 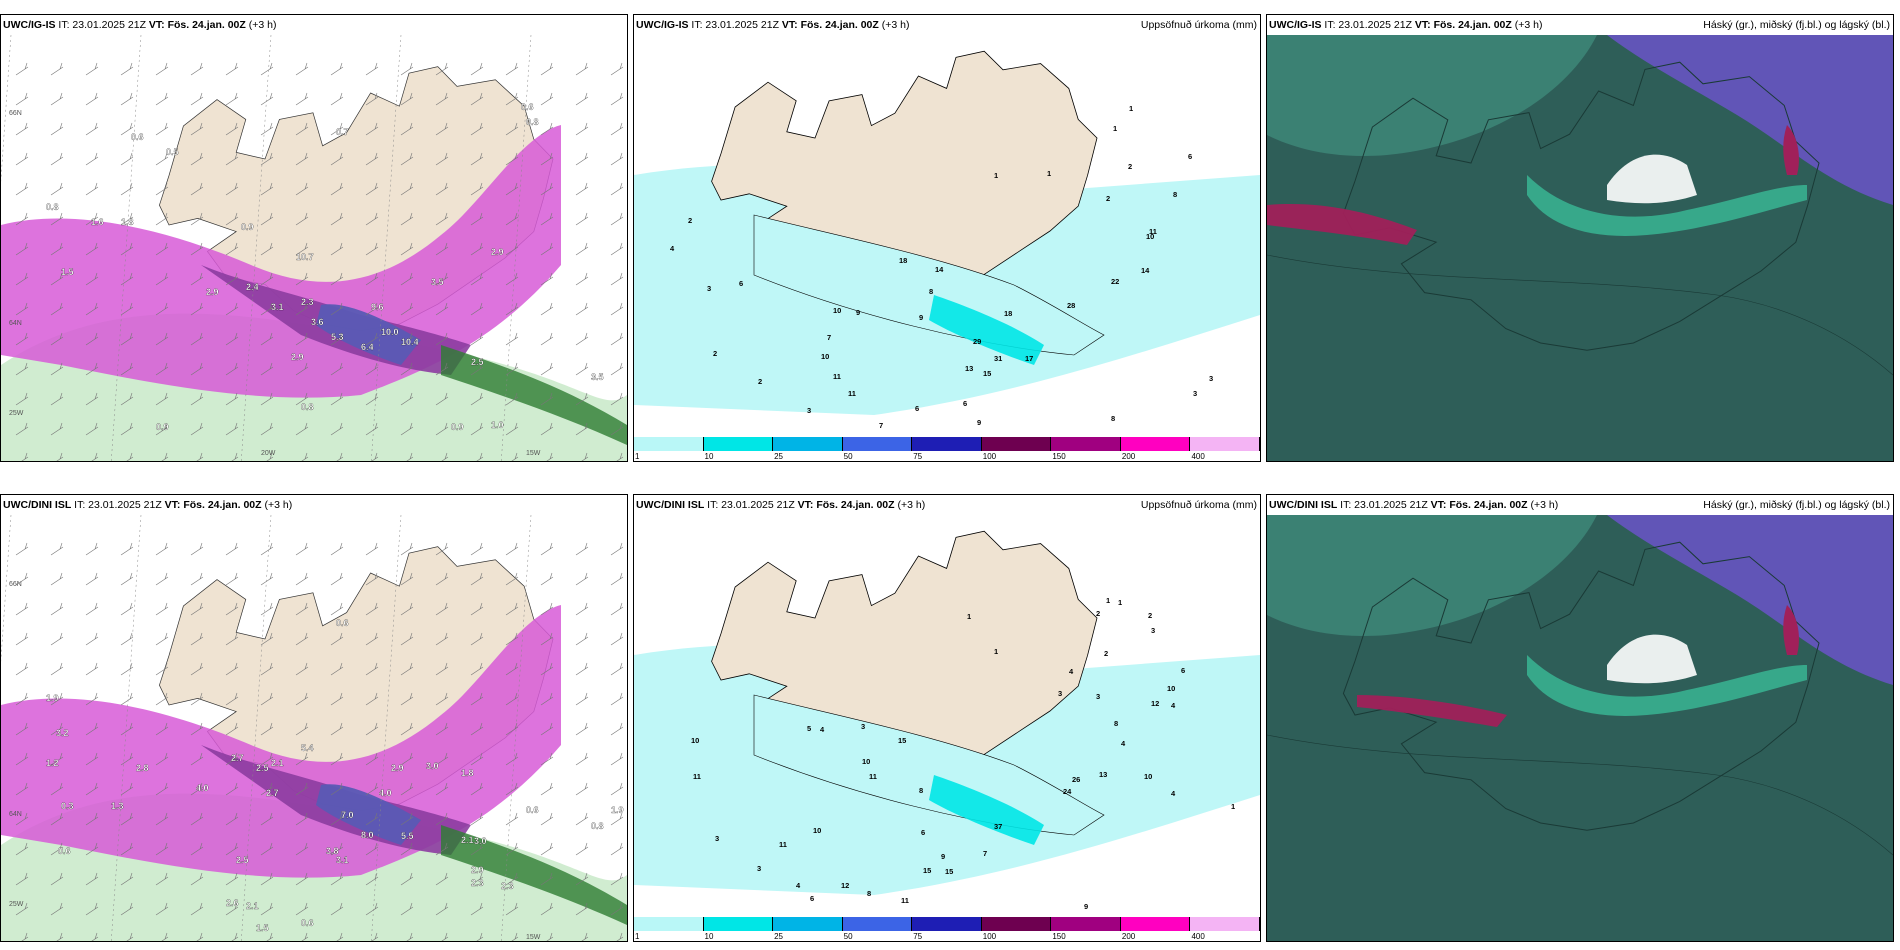 What do you see at coordinates (637, 936) in the screenshot?
I see `colorbar-label: 1` at bounding box center [637, 936].